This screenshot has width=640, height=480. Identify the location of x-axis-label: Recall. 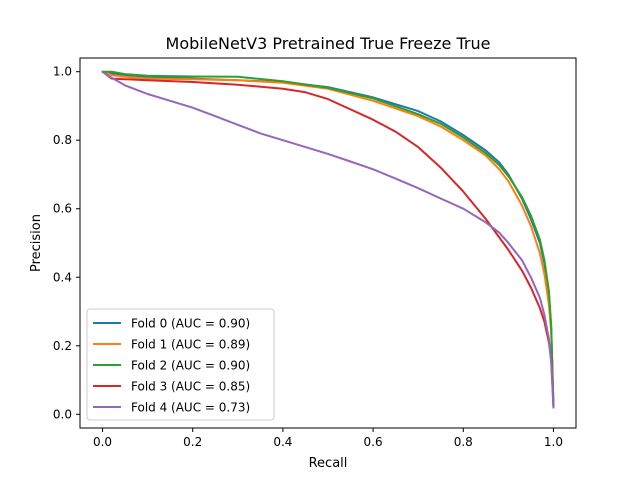
(328, 463).